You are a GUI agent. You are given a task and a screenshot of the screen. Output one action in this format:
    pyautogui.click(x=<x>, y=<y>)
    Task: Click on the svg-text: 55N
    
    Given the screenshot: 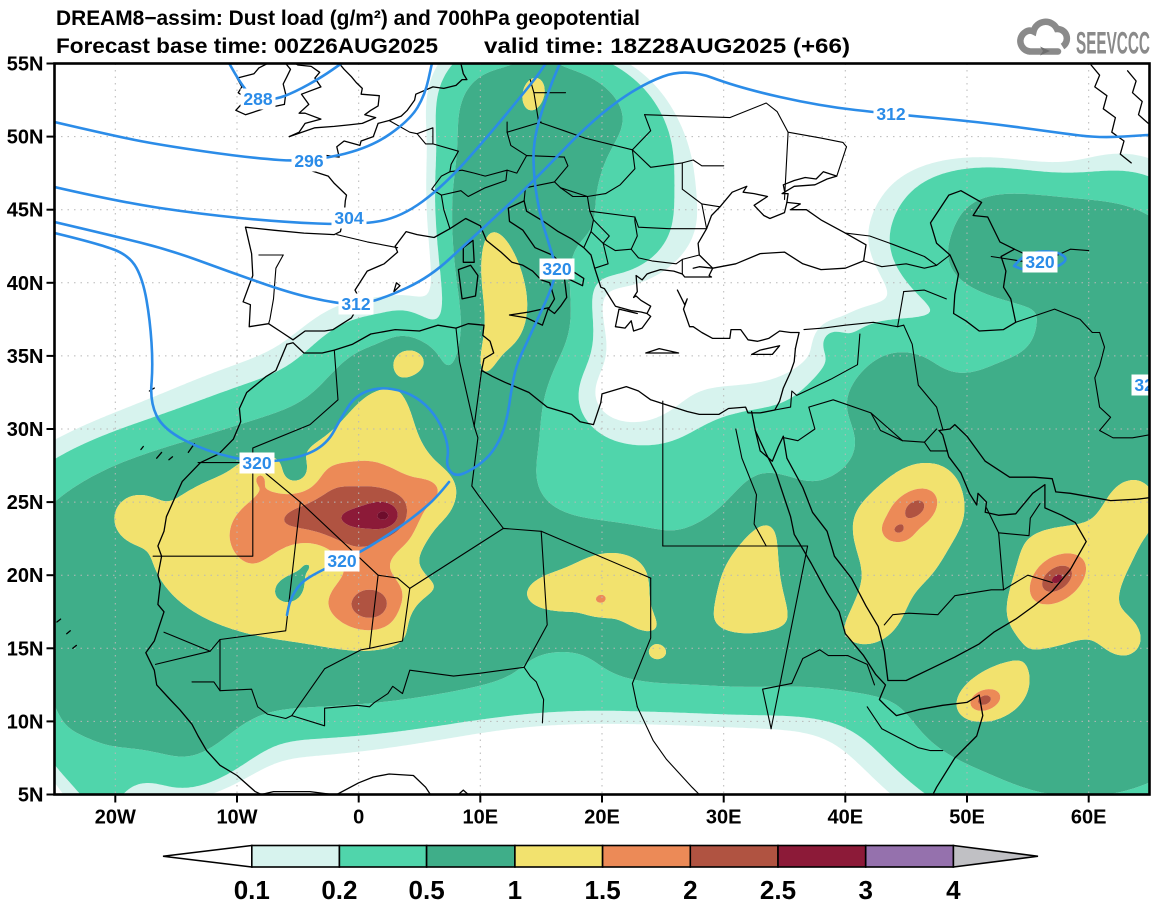 What is the action you would take?
    pyautogui.click(x=25, y=65)
    